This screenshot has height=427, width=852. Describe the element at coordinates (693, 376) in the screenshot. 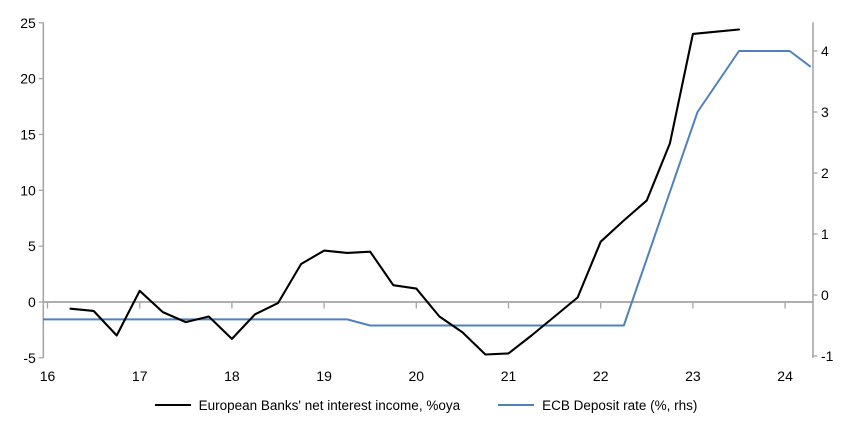

I see `x-axis-tick-label: 23` at that location.